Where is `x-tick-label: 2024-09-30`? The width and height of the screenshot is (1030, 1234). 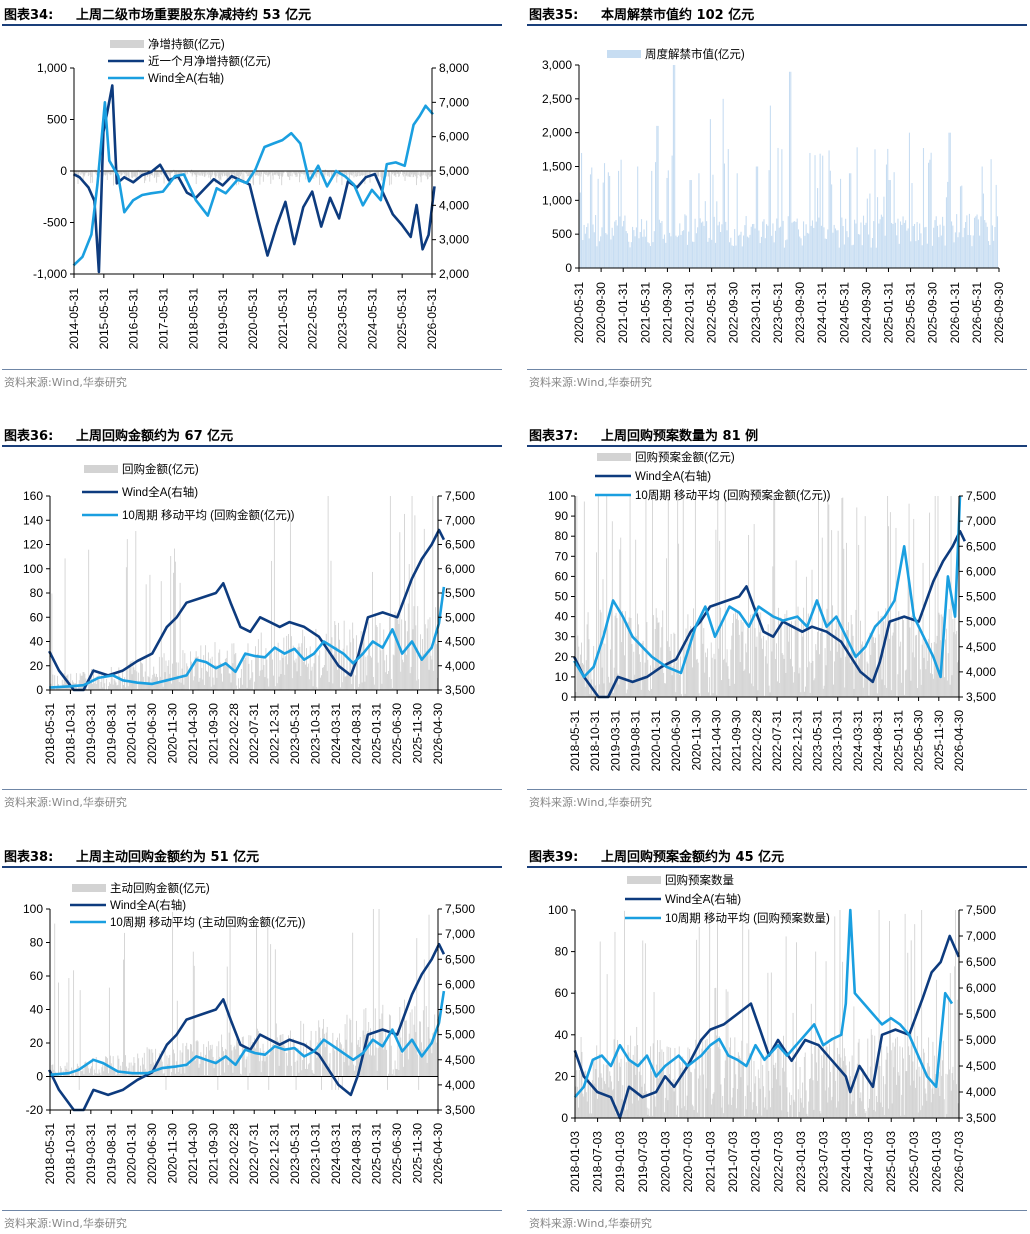 x-tick-label: 2024-09-30 is located at coordinates (866, 313).